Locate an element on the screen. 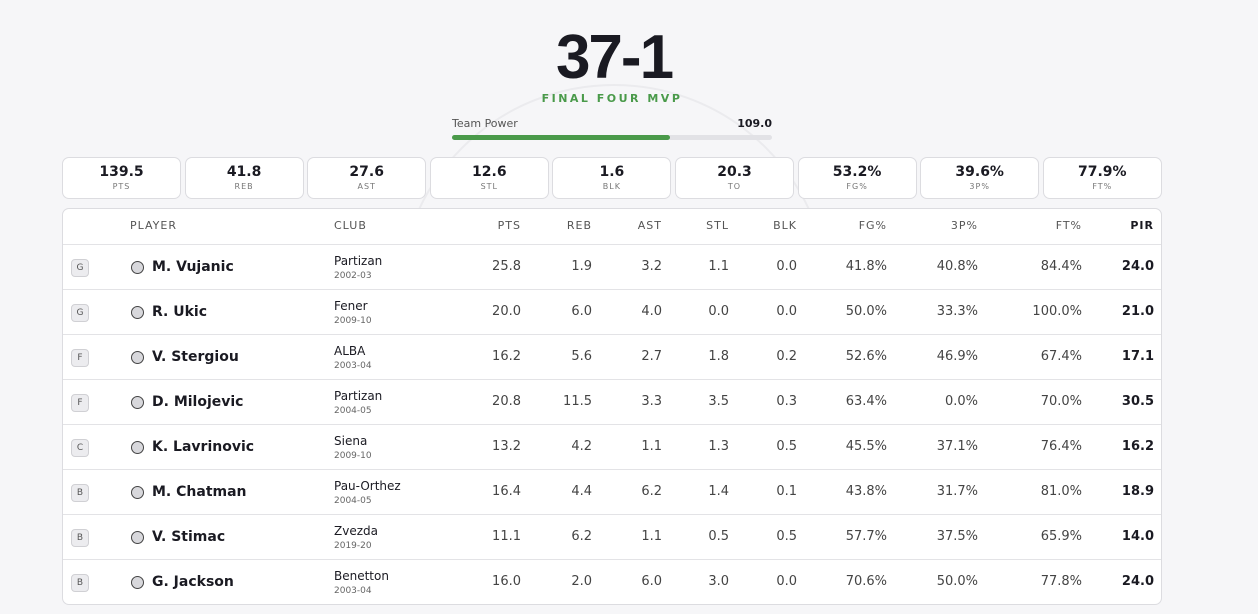 The image size is (1258, 614). column-header: FT% is located at coordinates (1068, 225).